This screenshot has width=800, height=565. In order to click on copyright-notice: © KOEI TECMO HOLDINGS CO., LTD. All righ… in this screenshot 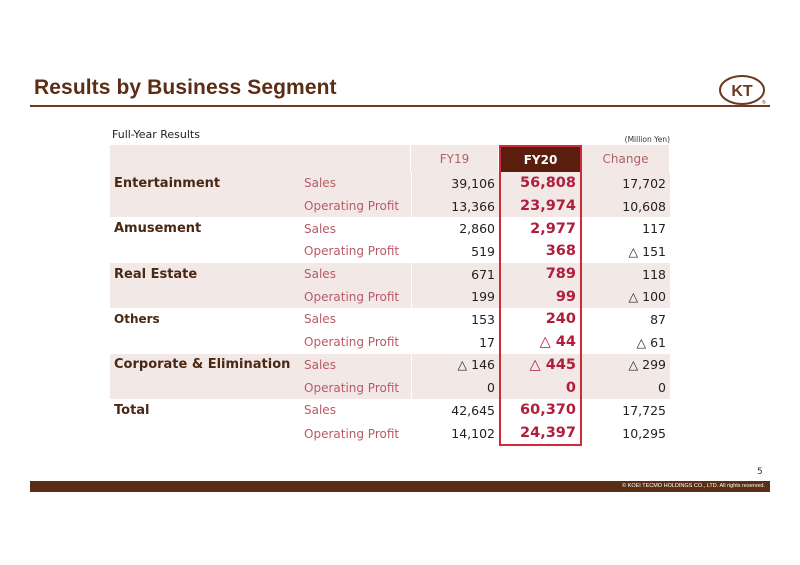, I will do `click(693, 486)`.